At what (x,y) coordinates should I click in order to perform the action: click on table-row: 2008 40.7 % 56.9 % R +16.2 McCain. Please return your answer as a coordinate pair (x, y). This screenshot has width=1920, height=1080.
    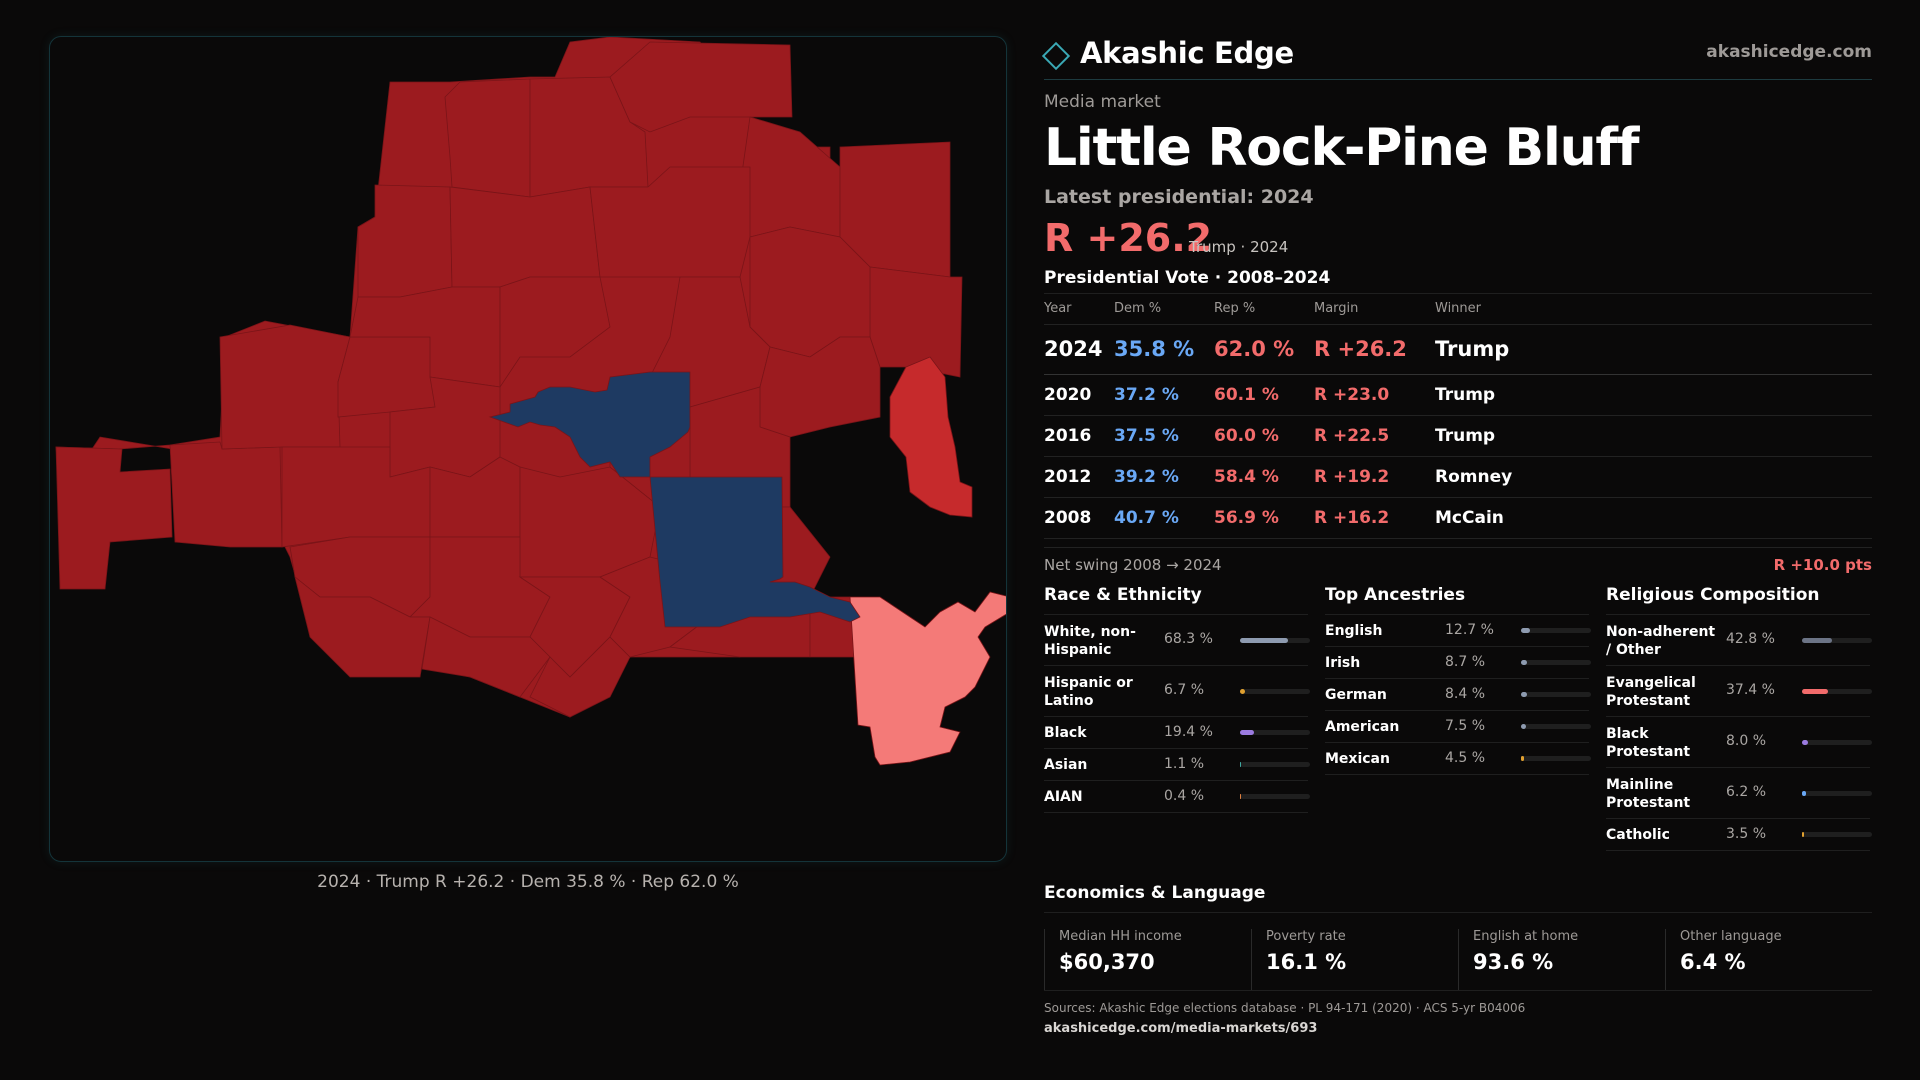
    Looking at the image, I should click on (1458, 518).